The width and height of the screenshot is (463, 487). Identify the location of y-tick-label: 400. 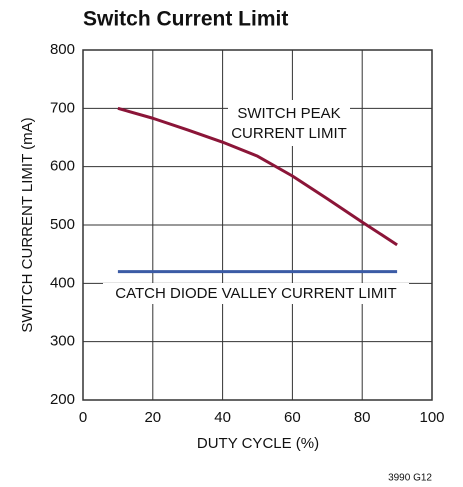
(62, 282).